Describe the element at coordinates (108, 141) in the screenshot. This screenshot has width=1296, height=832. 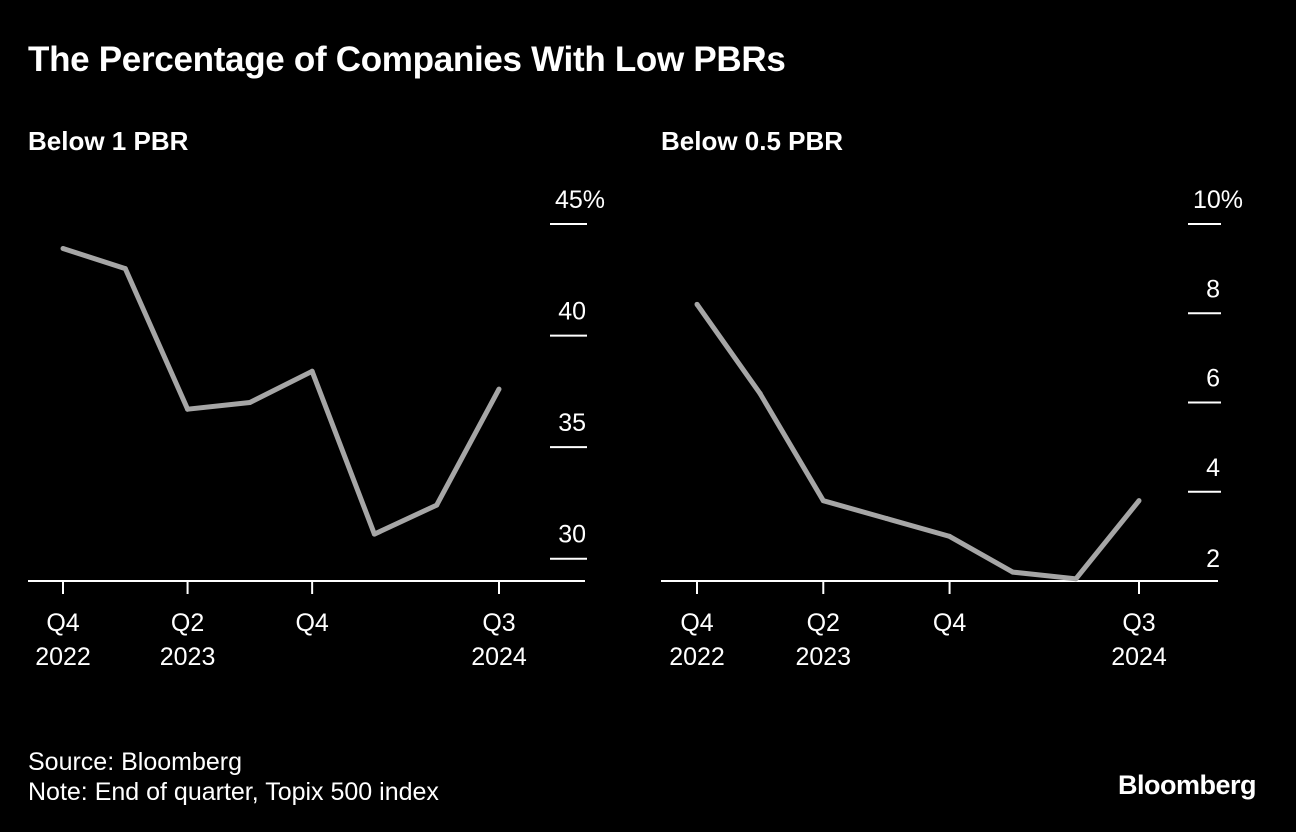
I see `panel-title-below-1-pbr: Below 1 PBR` at that location.